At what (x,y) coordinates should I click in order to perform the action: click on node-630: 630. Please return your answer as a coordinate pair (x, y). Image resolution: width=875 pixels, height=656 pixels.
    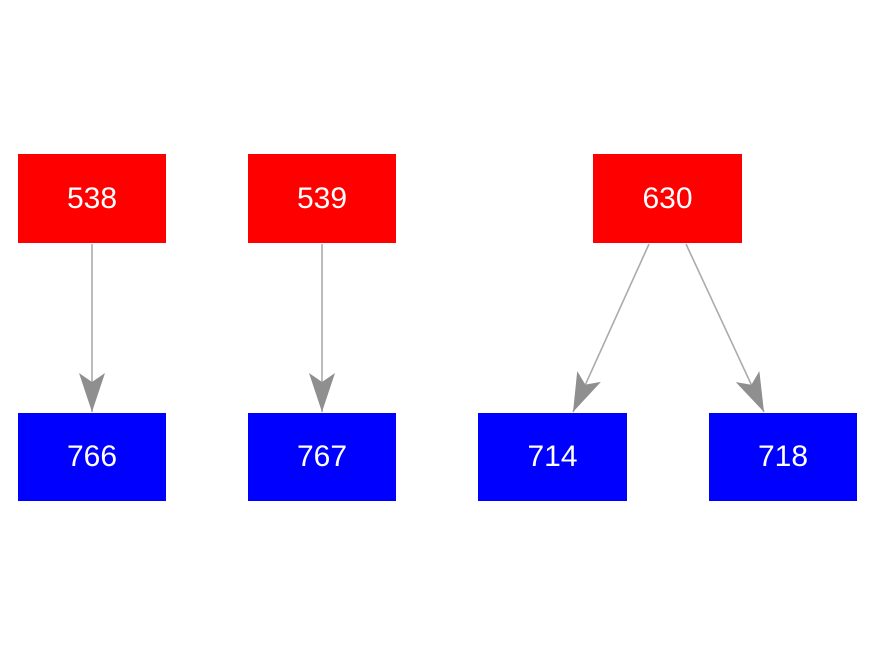
    Looking at the image, I should click on (667, 198).